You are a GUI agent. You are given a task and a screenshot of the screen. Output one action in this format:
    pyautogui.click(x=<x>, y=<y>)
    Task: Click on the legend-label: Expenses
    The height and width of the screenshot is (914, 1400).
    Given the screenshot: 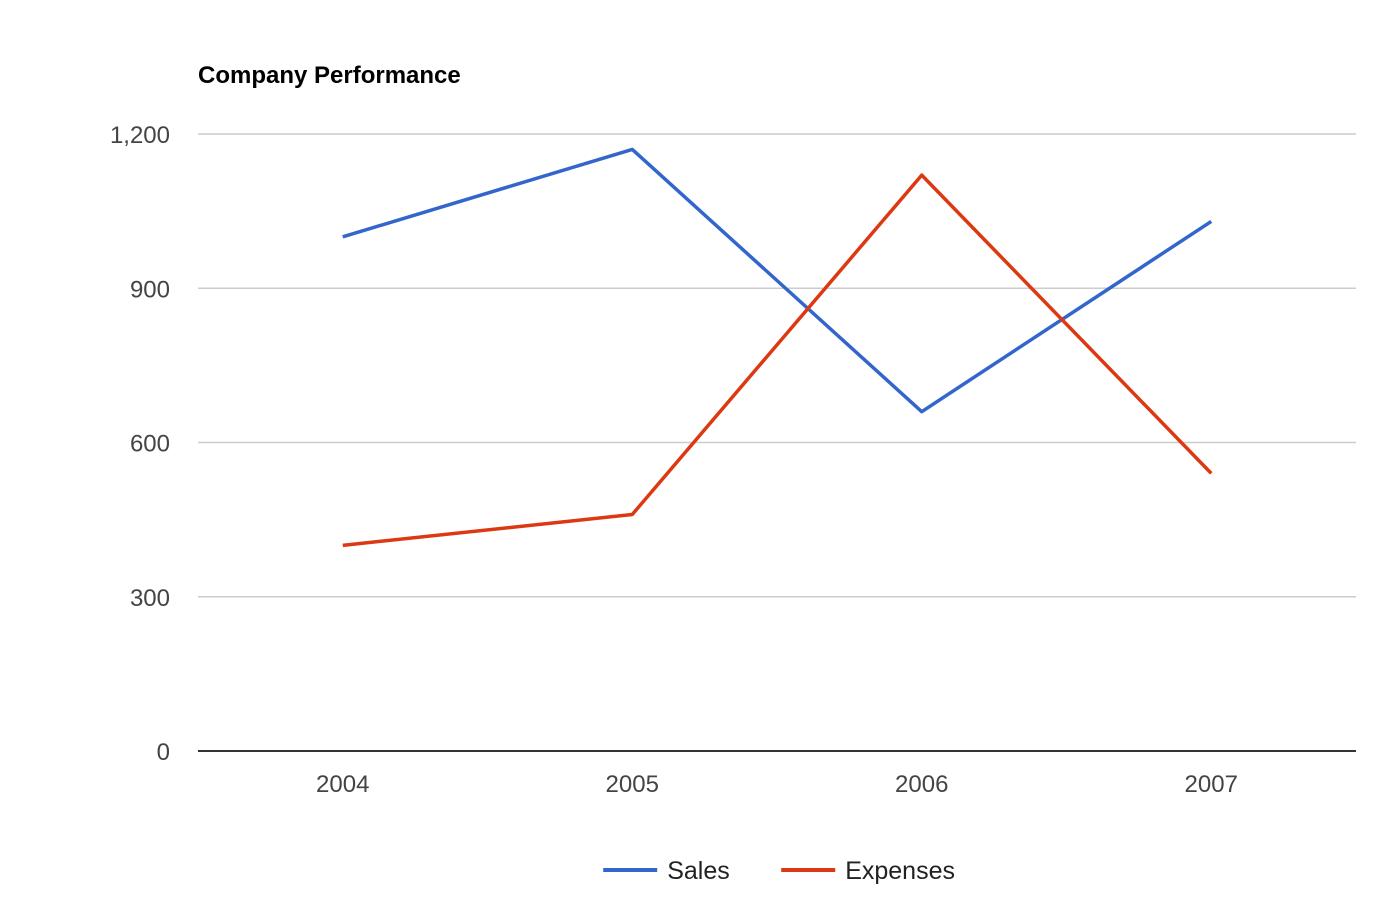 What is the action you would take?
    pyautogui.click(x=900, y=871)
    